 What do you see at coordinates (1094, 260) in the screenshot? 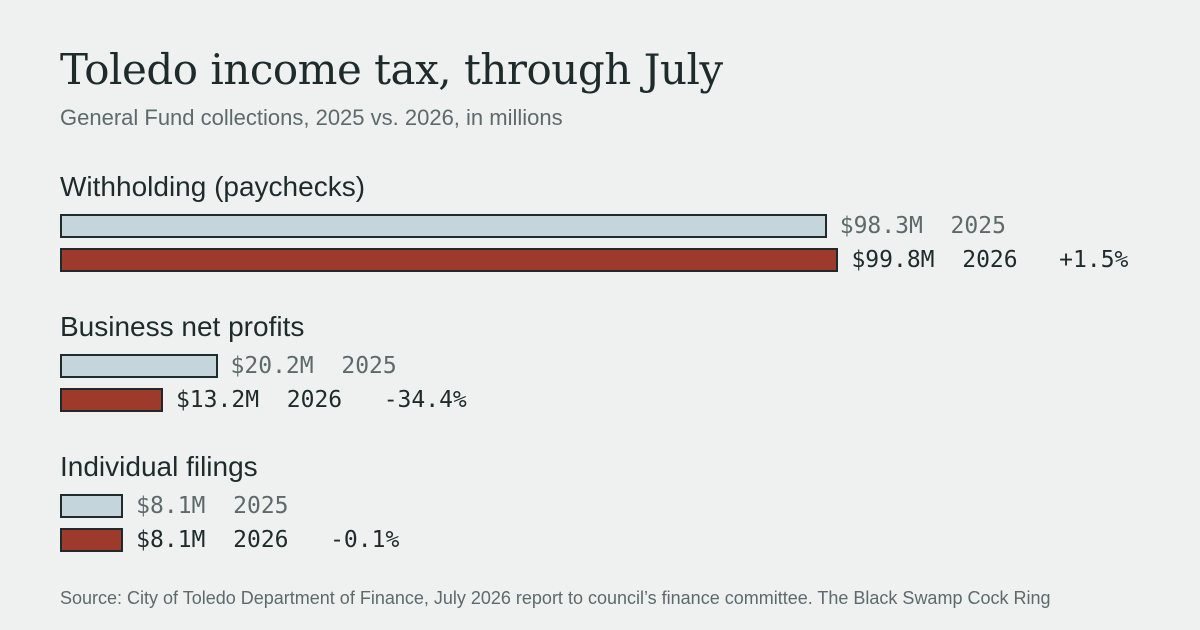
I see `change-label: +1.5%` at bounding box center [1094, 260].